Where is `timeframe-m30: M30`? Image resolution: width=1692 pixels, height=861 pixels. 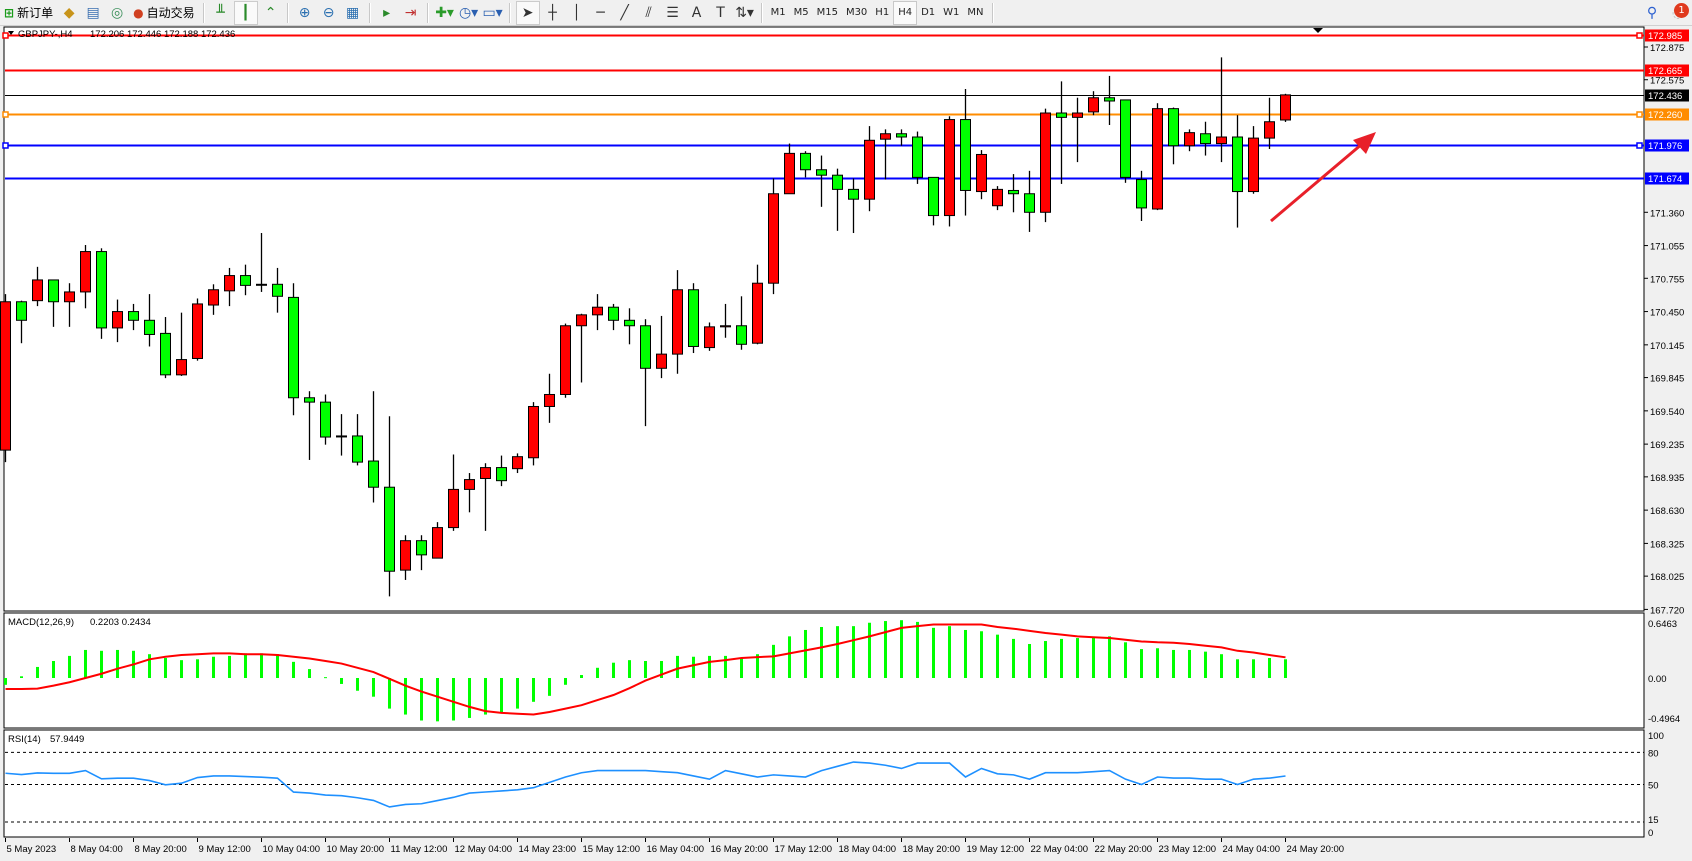 timeframe-m30: M30 is located at coordinates (856, 12).